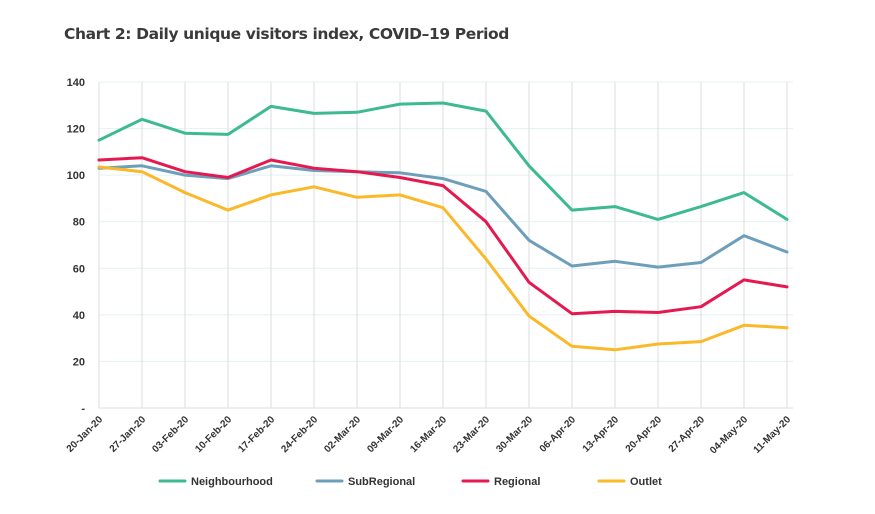 The image size is (875, 514). What do you see at coordinates (381, 482) in the screenshot?
I see `legend-label: SubRegional` at bounding box center [381, 482].